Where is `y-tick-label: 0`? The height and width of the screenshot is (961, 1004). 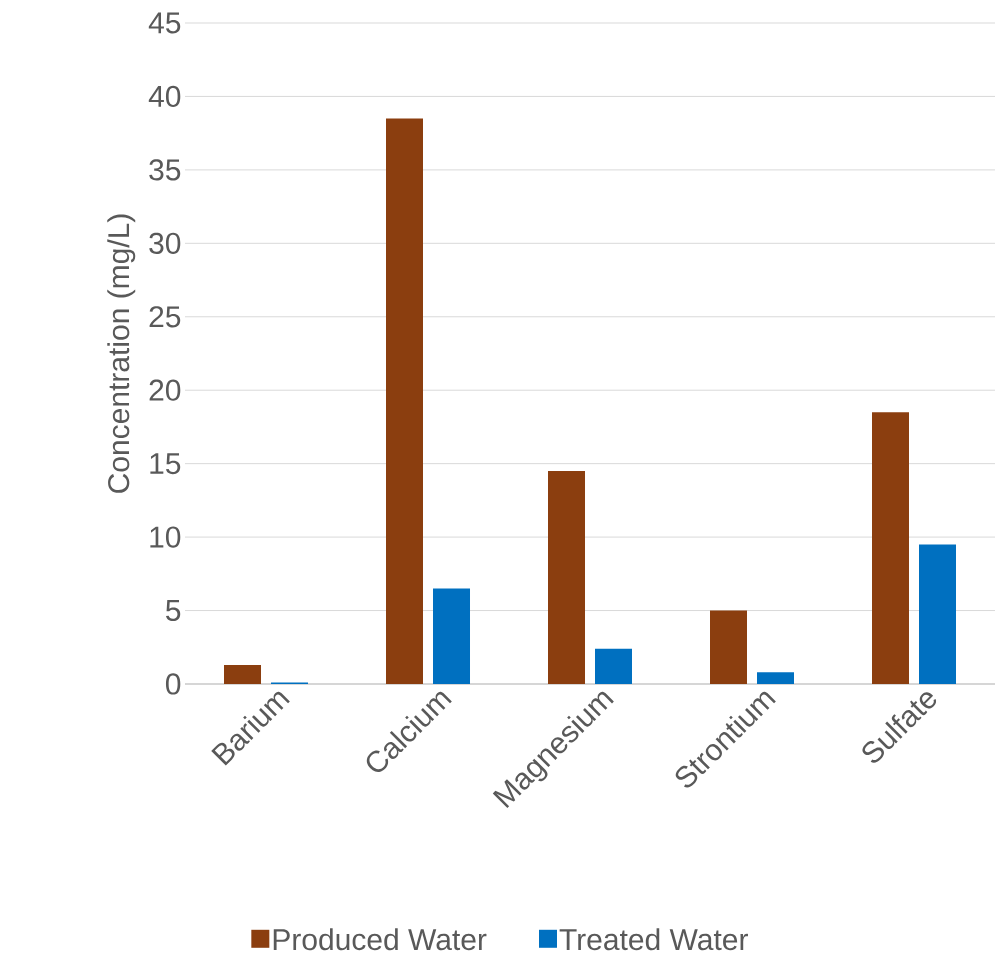
y-tick-label: 0 is located at coordinates (173, 684).